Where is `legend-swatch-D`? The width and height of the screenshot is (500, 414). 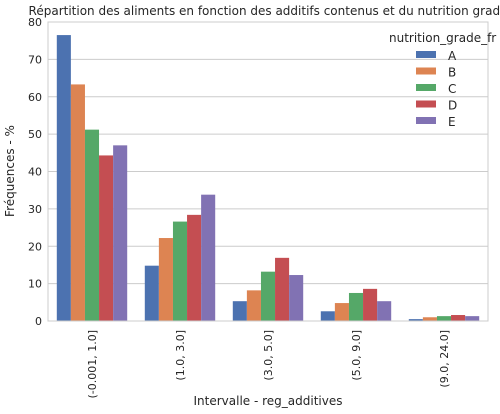
legend-swatch-D is located at coordinates (426, 104).